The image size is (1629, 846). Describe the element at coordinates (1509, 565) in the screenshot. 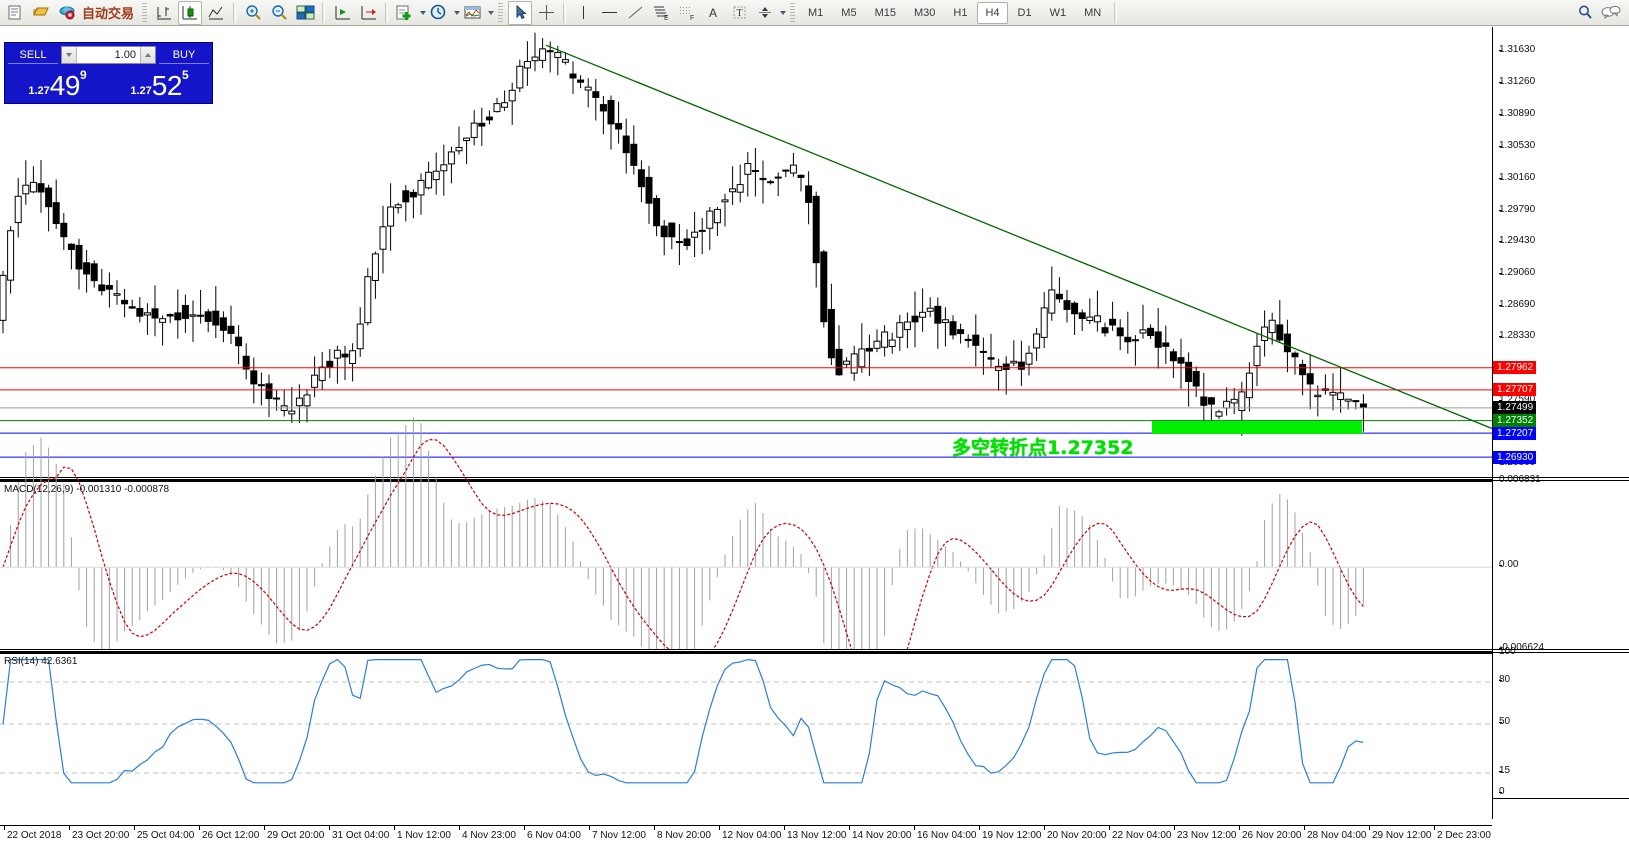

I see `macd-tick: 0.00` at that location.